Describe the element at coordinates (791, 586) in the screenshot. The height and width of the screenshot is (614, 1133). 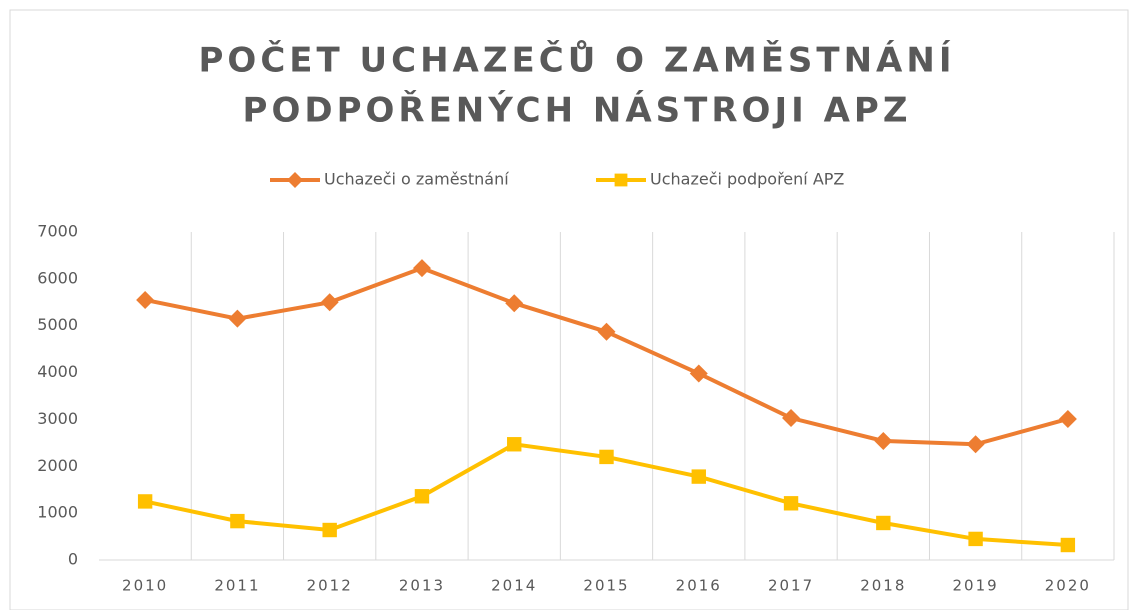
I see `x-tick-label: 2017` at that location.